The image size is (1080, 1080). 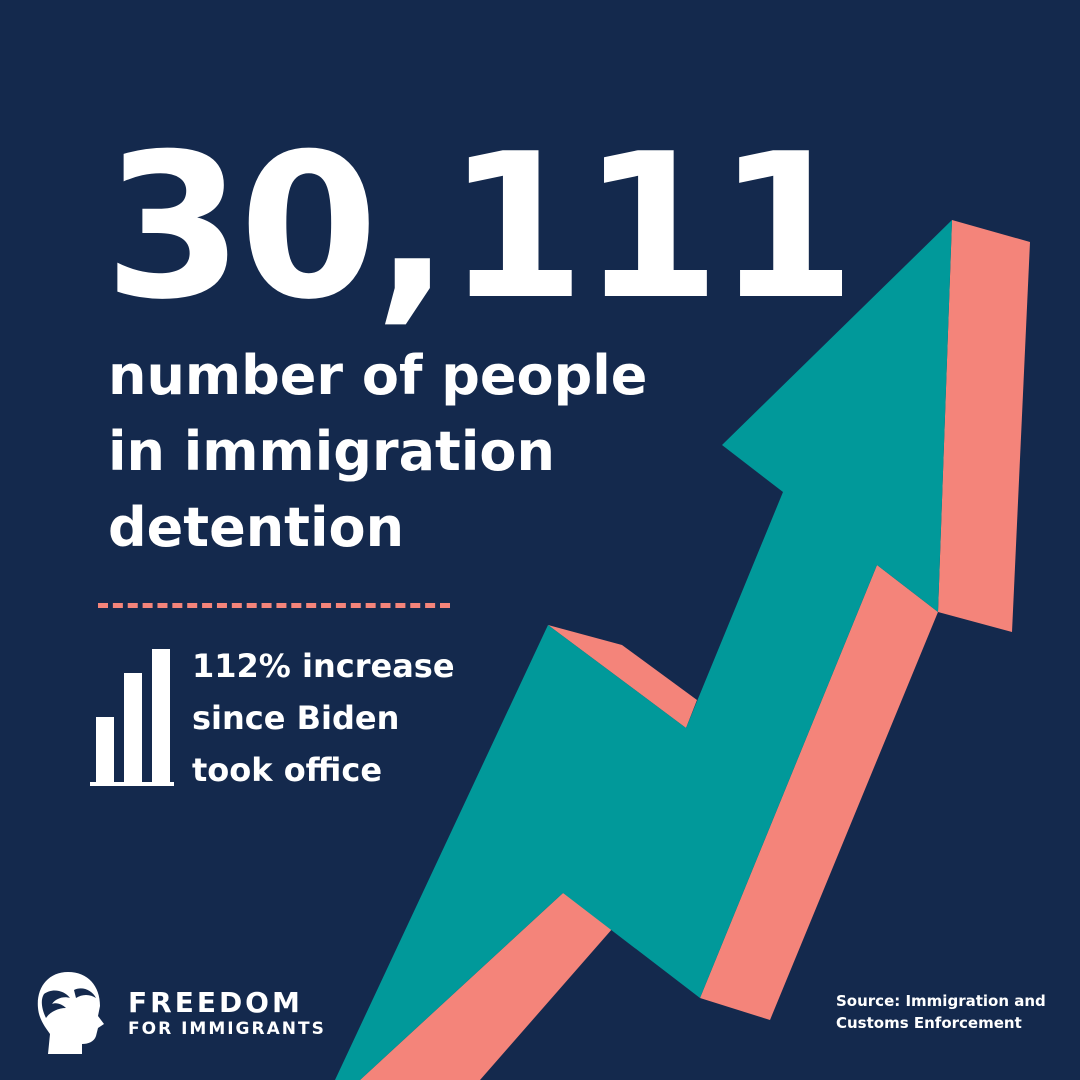 What do you see at coordinates (256, 527) in the screenshot?
I see `headline-line-3: detention` at bounding box center [256, 527].